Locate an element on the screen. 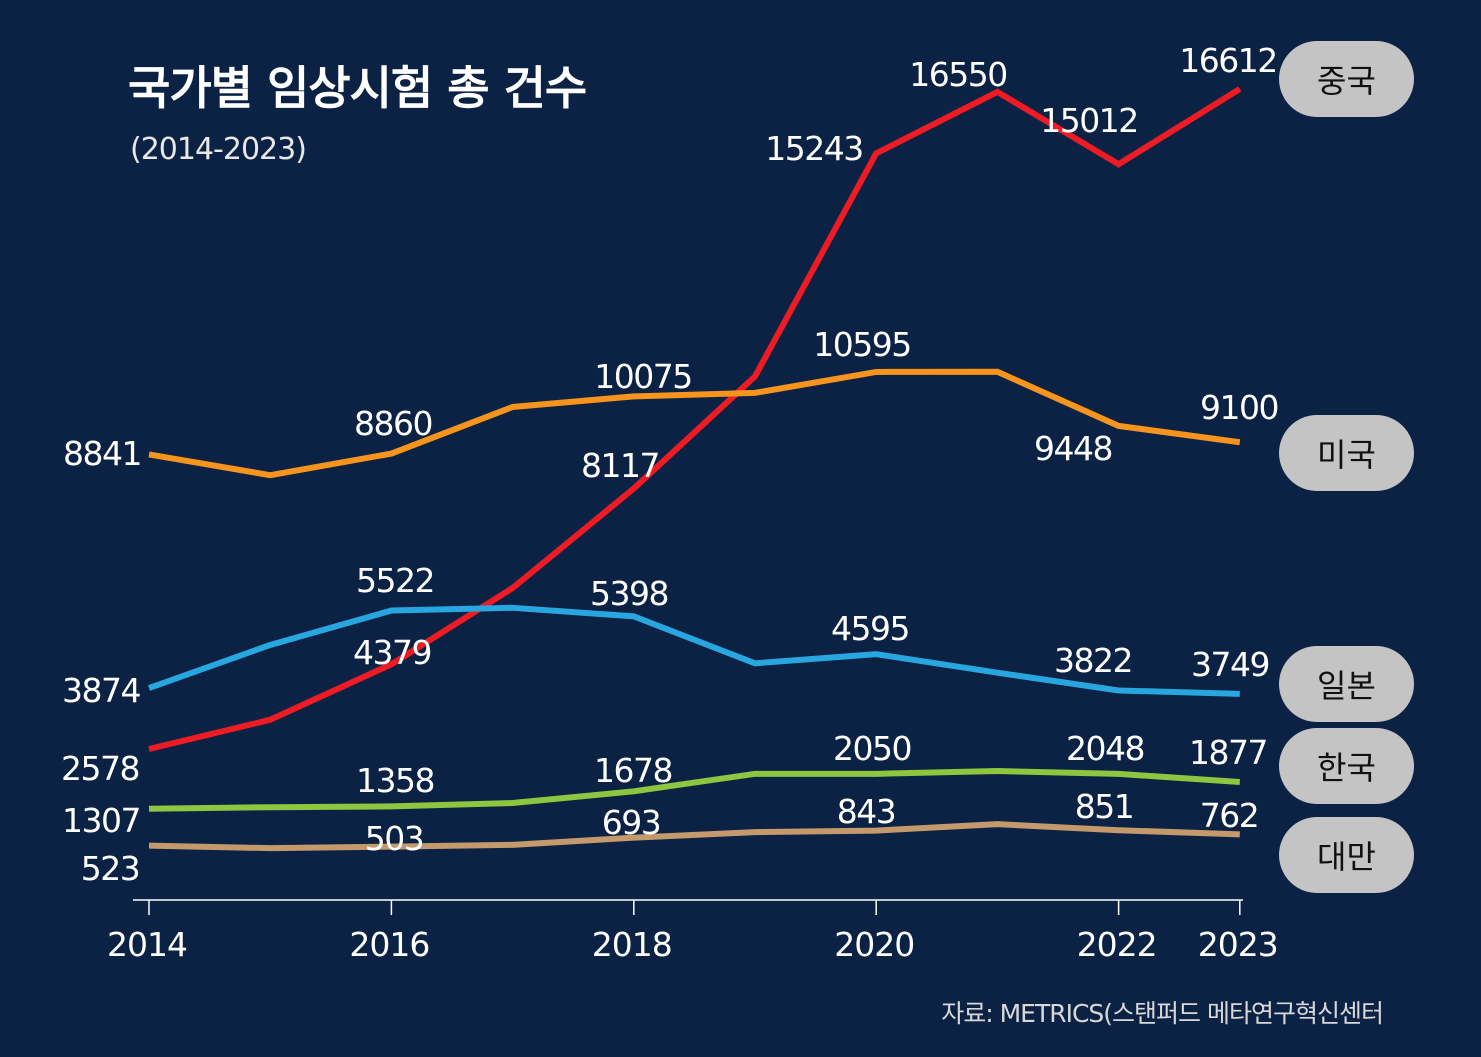  data-label-japan: 5522 is located at coordinates (395, 580).